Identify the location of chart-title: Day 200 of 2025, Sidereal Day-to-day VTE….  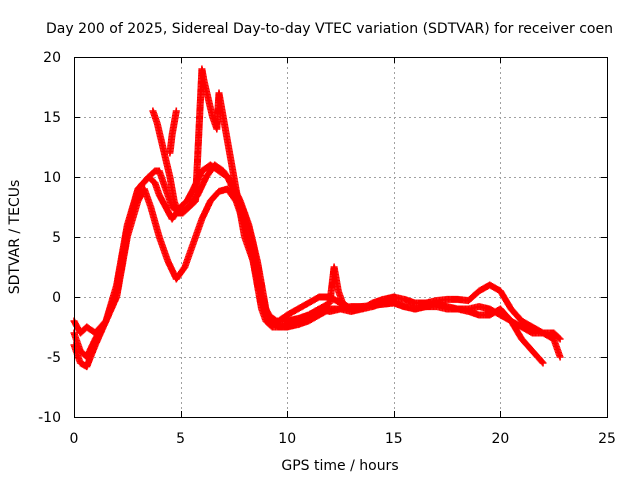
(329, 29).